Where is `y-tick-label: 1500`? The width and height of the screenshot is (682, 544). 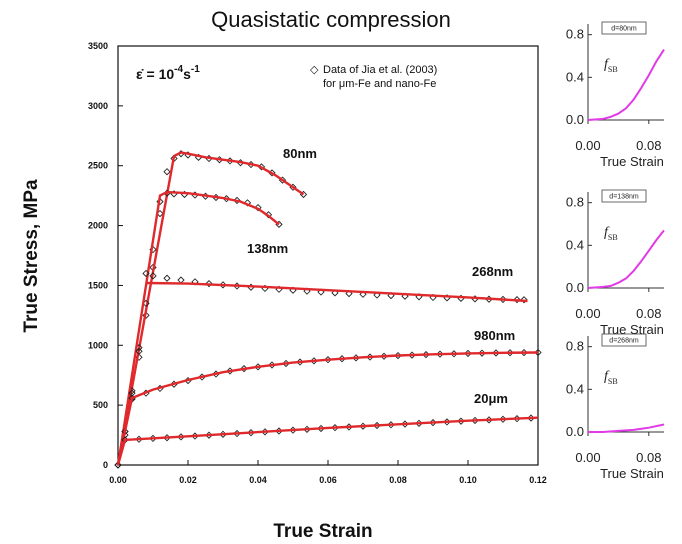 y-tick-label: 1500 is located at coordinates (98, 285).